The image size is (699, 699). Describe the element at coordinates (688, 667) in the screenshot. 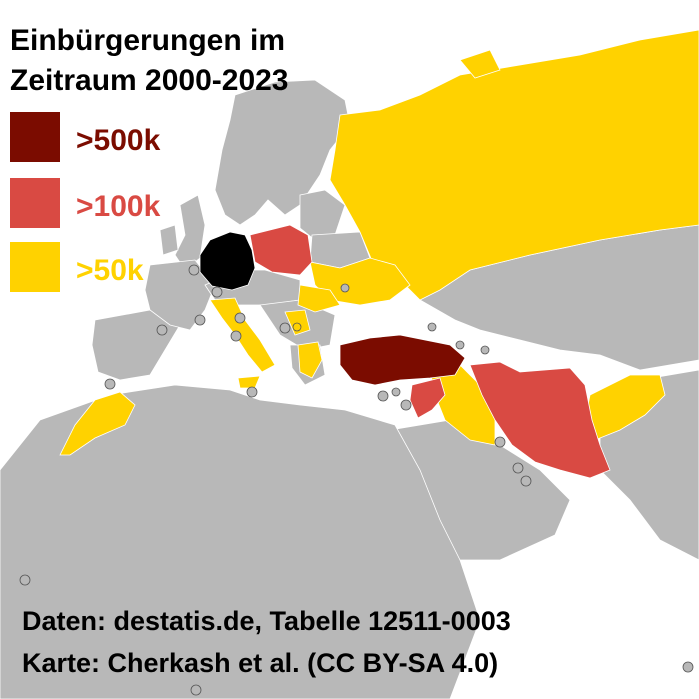

I see `marker-seychelles` at that location.